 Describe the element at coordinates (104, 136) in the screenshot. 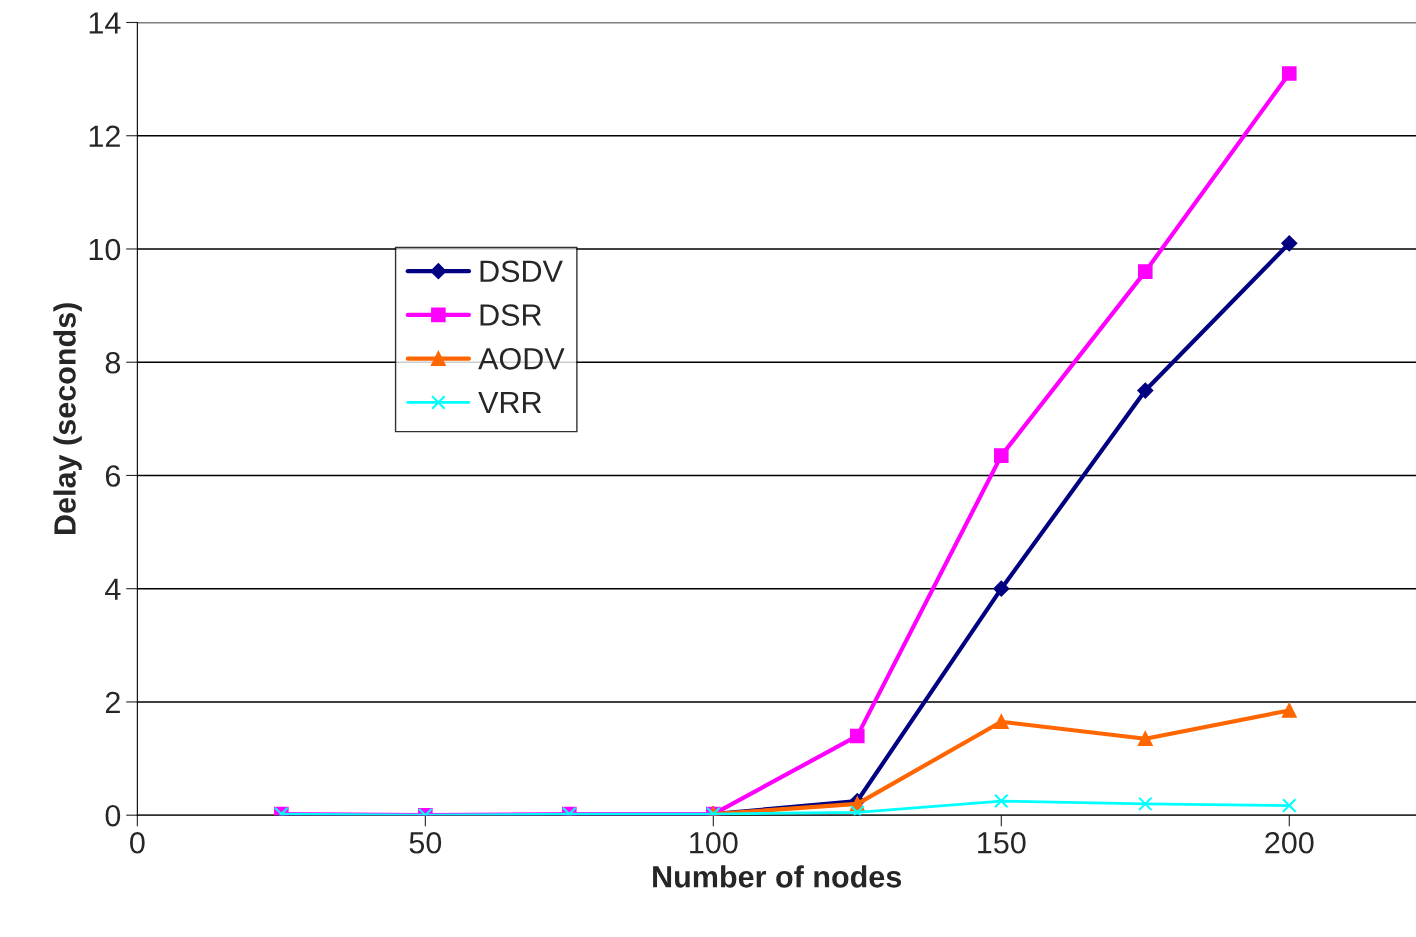

I see `y-tick-label: 12` at that location.